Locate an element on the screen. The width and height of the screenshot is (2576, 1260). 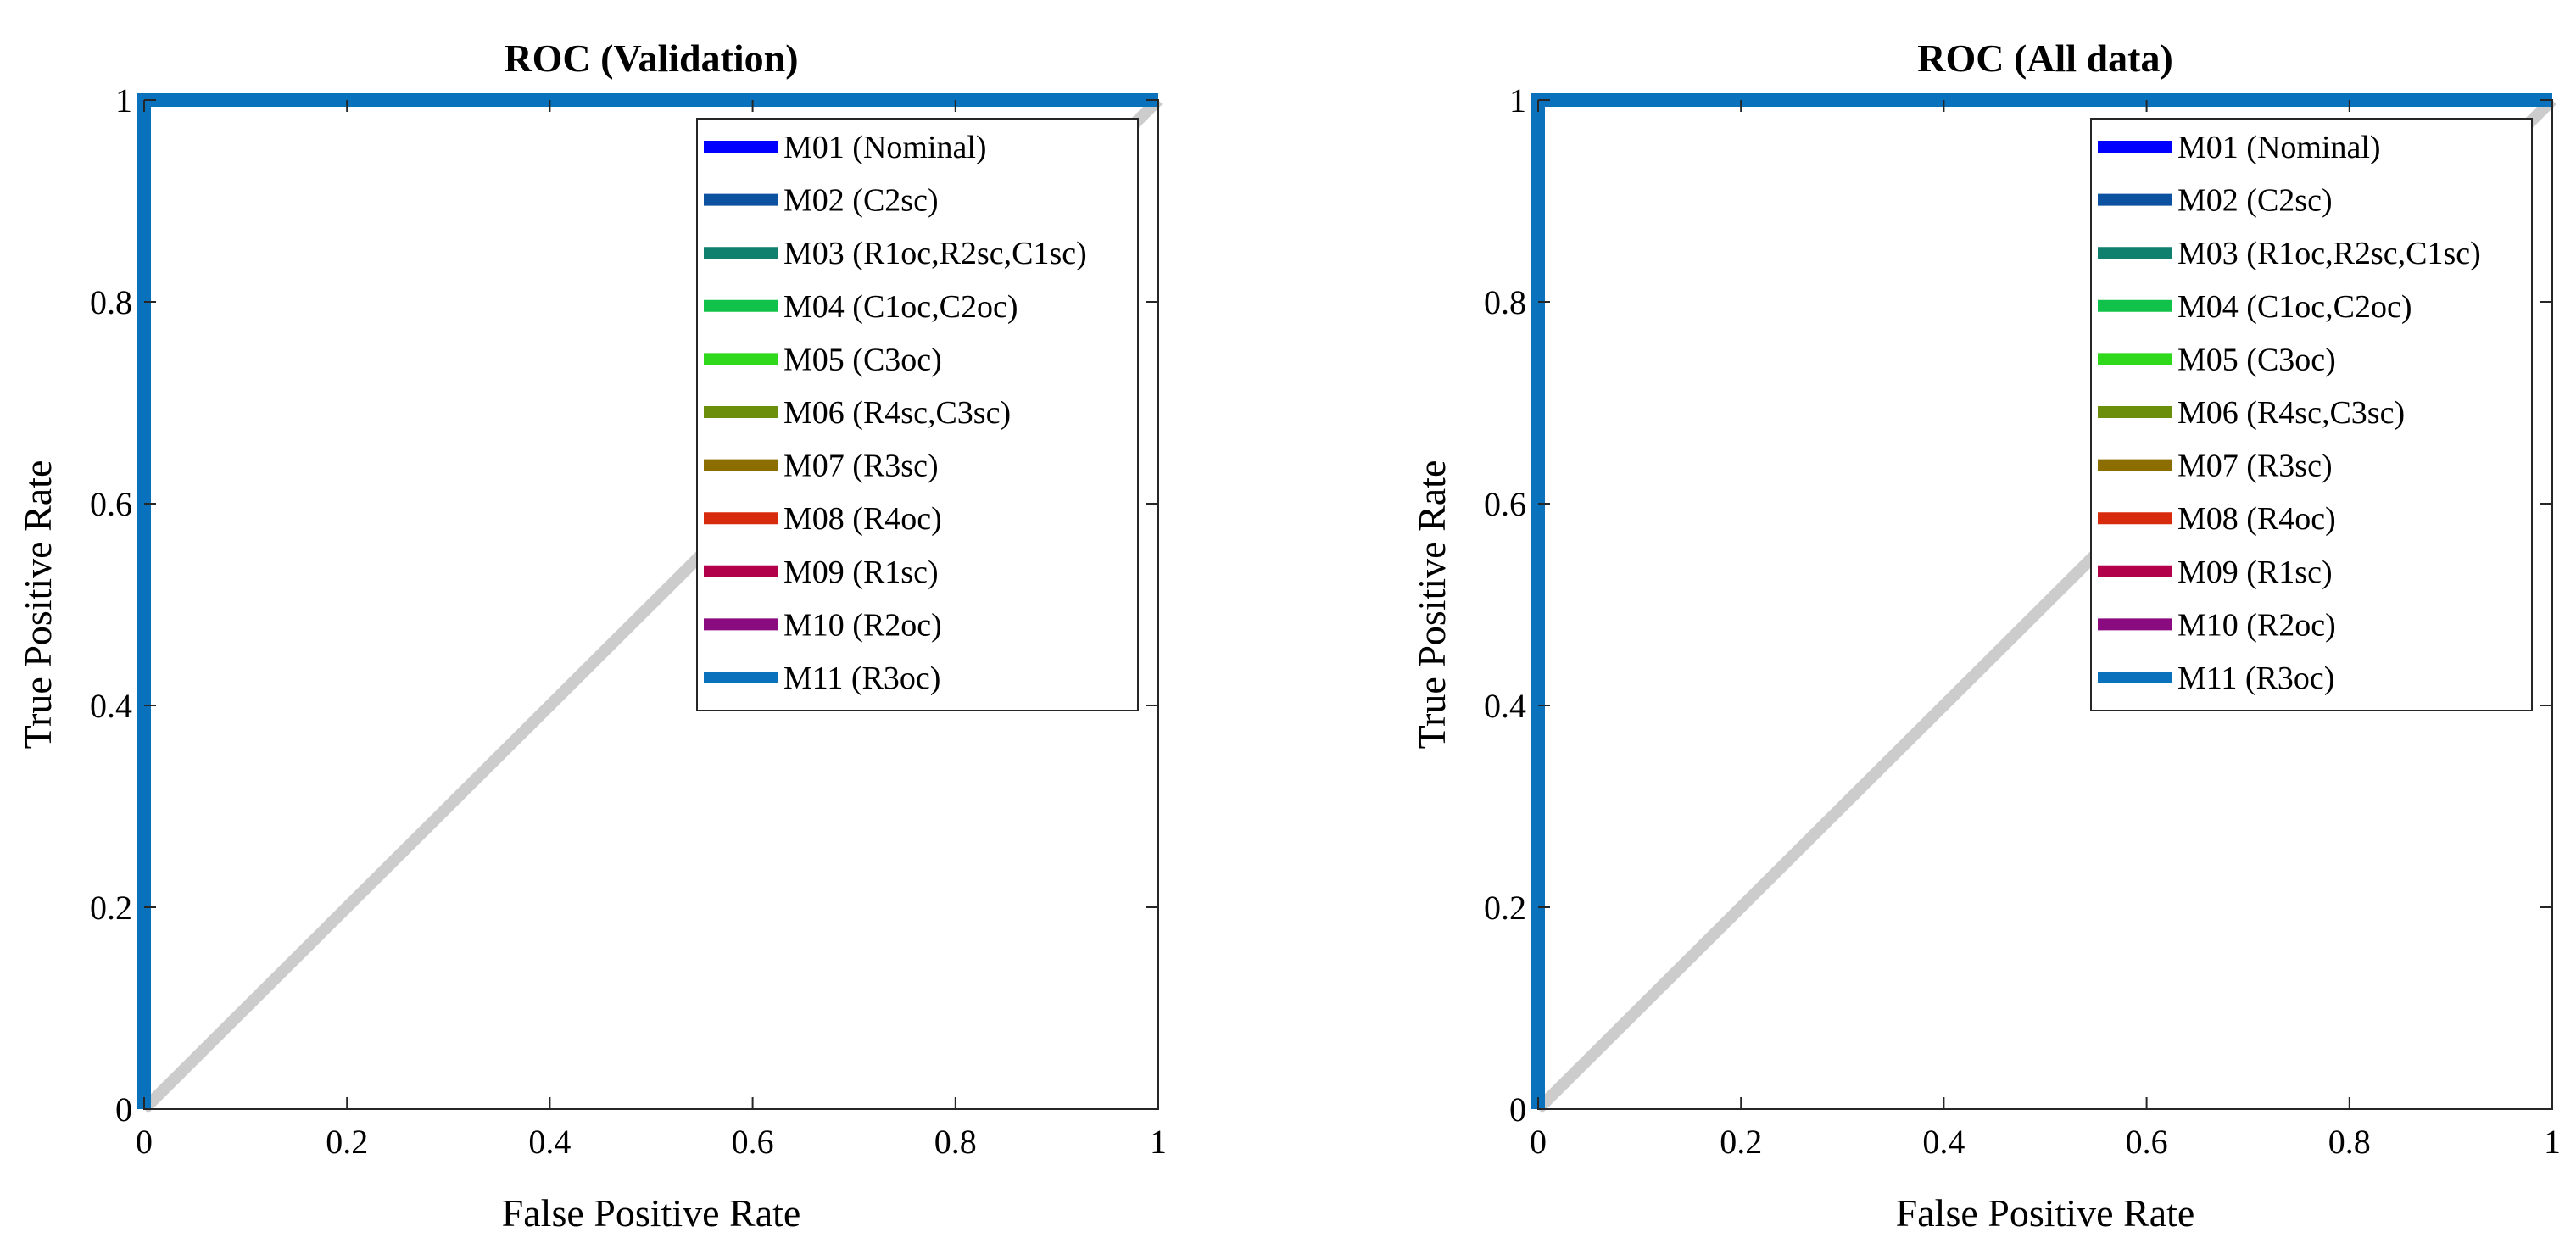
chart-title: ROC (Validation) is located at coordinates (651, 58).